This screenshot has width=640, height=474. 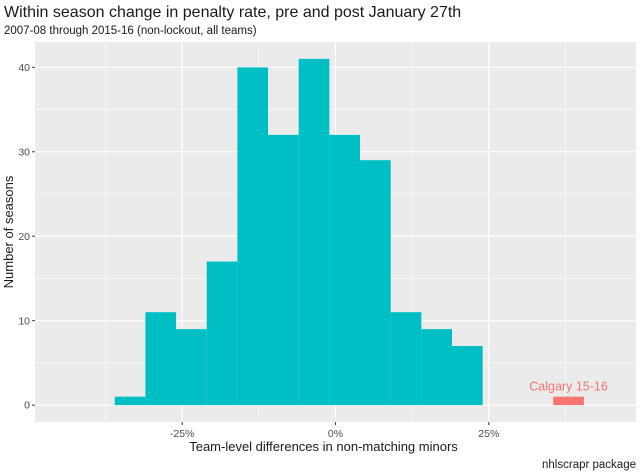 I want to click on x-axis-ticks: -25% 0% 25%, so click(x=334, y=431).